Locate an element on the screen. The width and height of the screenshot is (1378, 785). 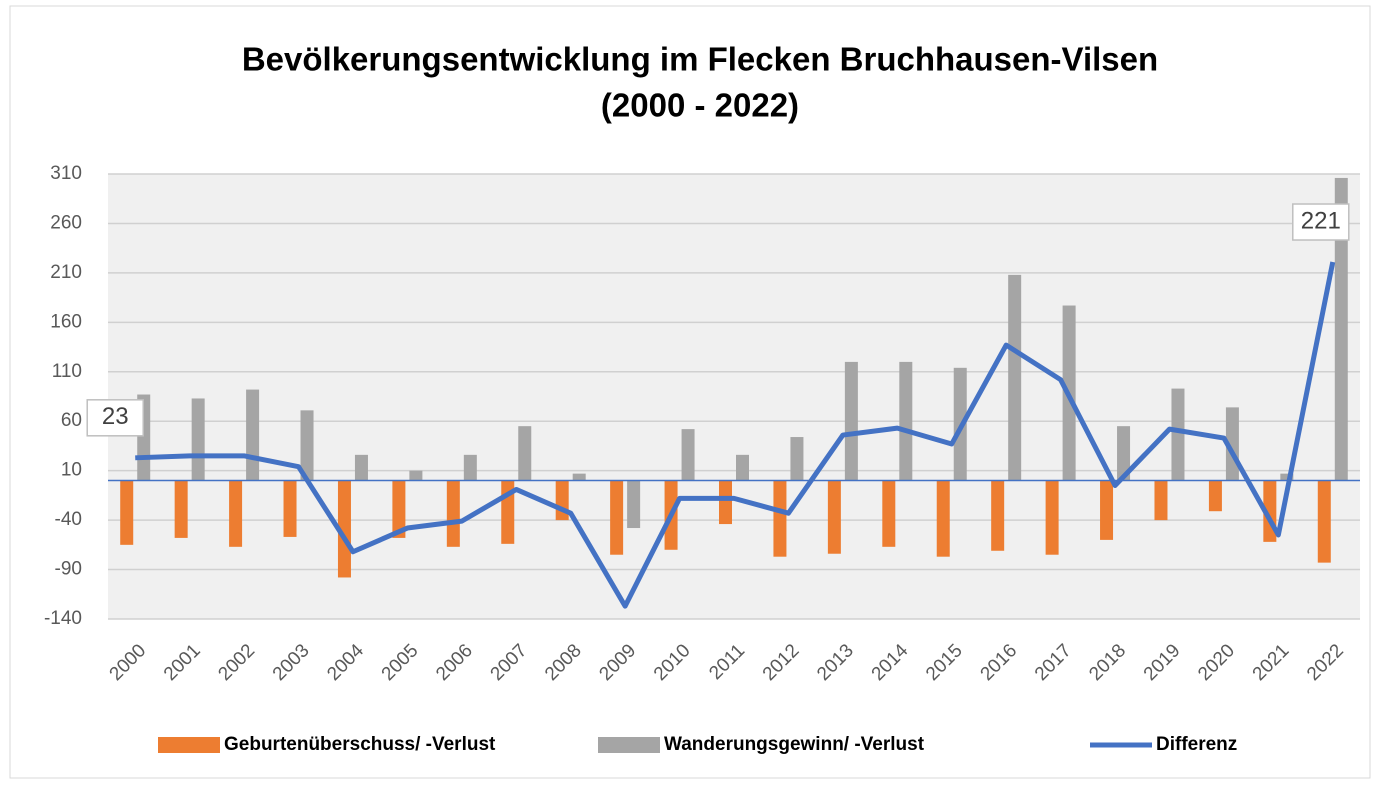
chart-subtitle: (2000 - 2022) is located at coordinates (700, 105).